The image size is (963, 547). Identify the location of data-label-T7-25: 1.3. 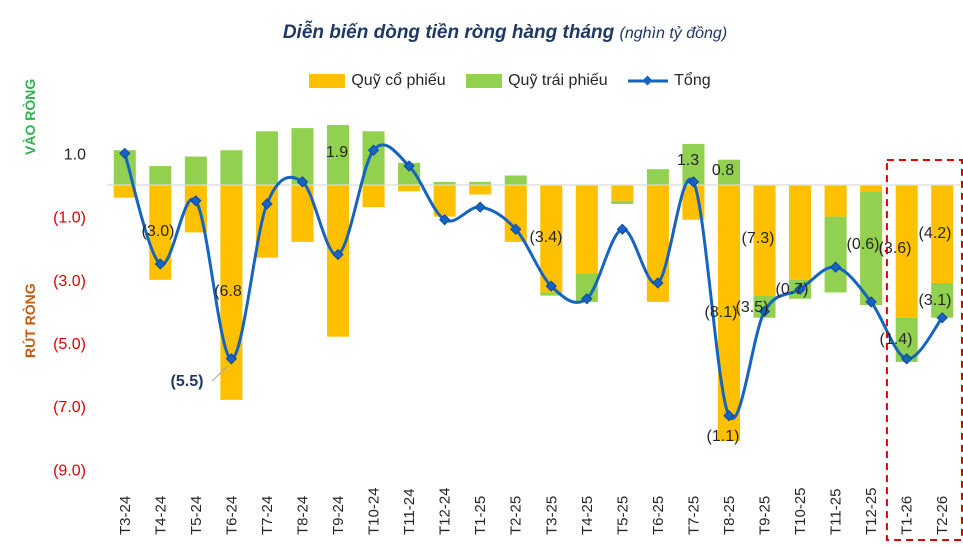
(688, 160).